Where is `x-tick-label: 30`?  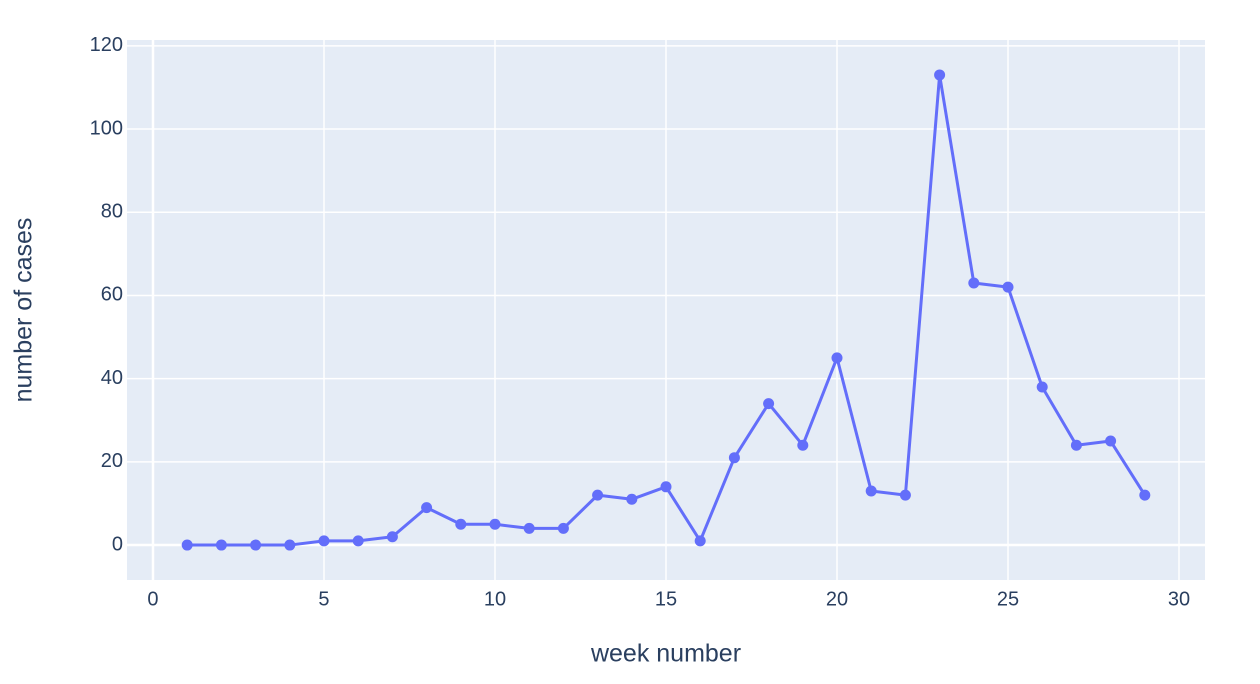
x-tick-label: 30 is located at coordinates (1179, 599).